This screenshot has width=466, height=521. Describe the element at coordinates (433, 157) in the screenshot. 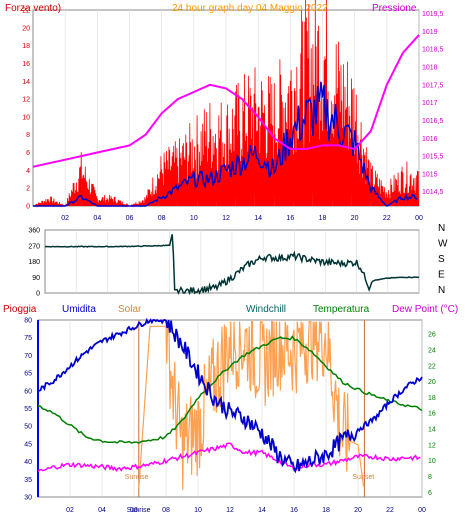

I see `pressure-tick-label: 1015,5` at that location.